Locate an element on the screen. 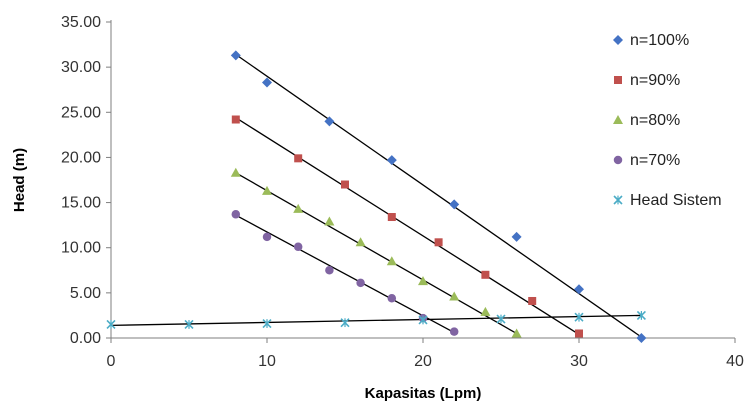 This screenshot has height=402, width=748. y-tick-label: 35.00 is located at coordinates (81, 22).